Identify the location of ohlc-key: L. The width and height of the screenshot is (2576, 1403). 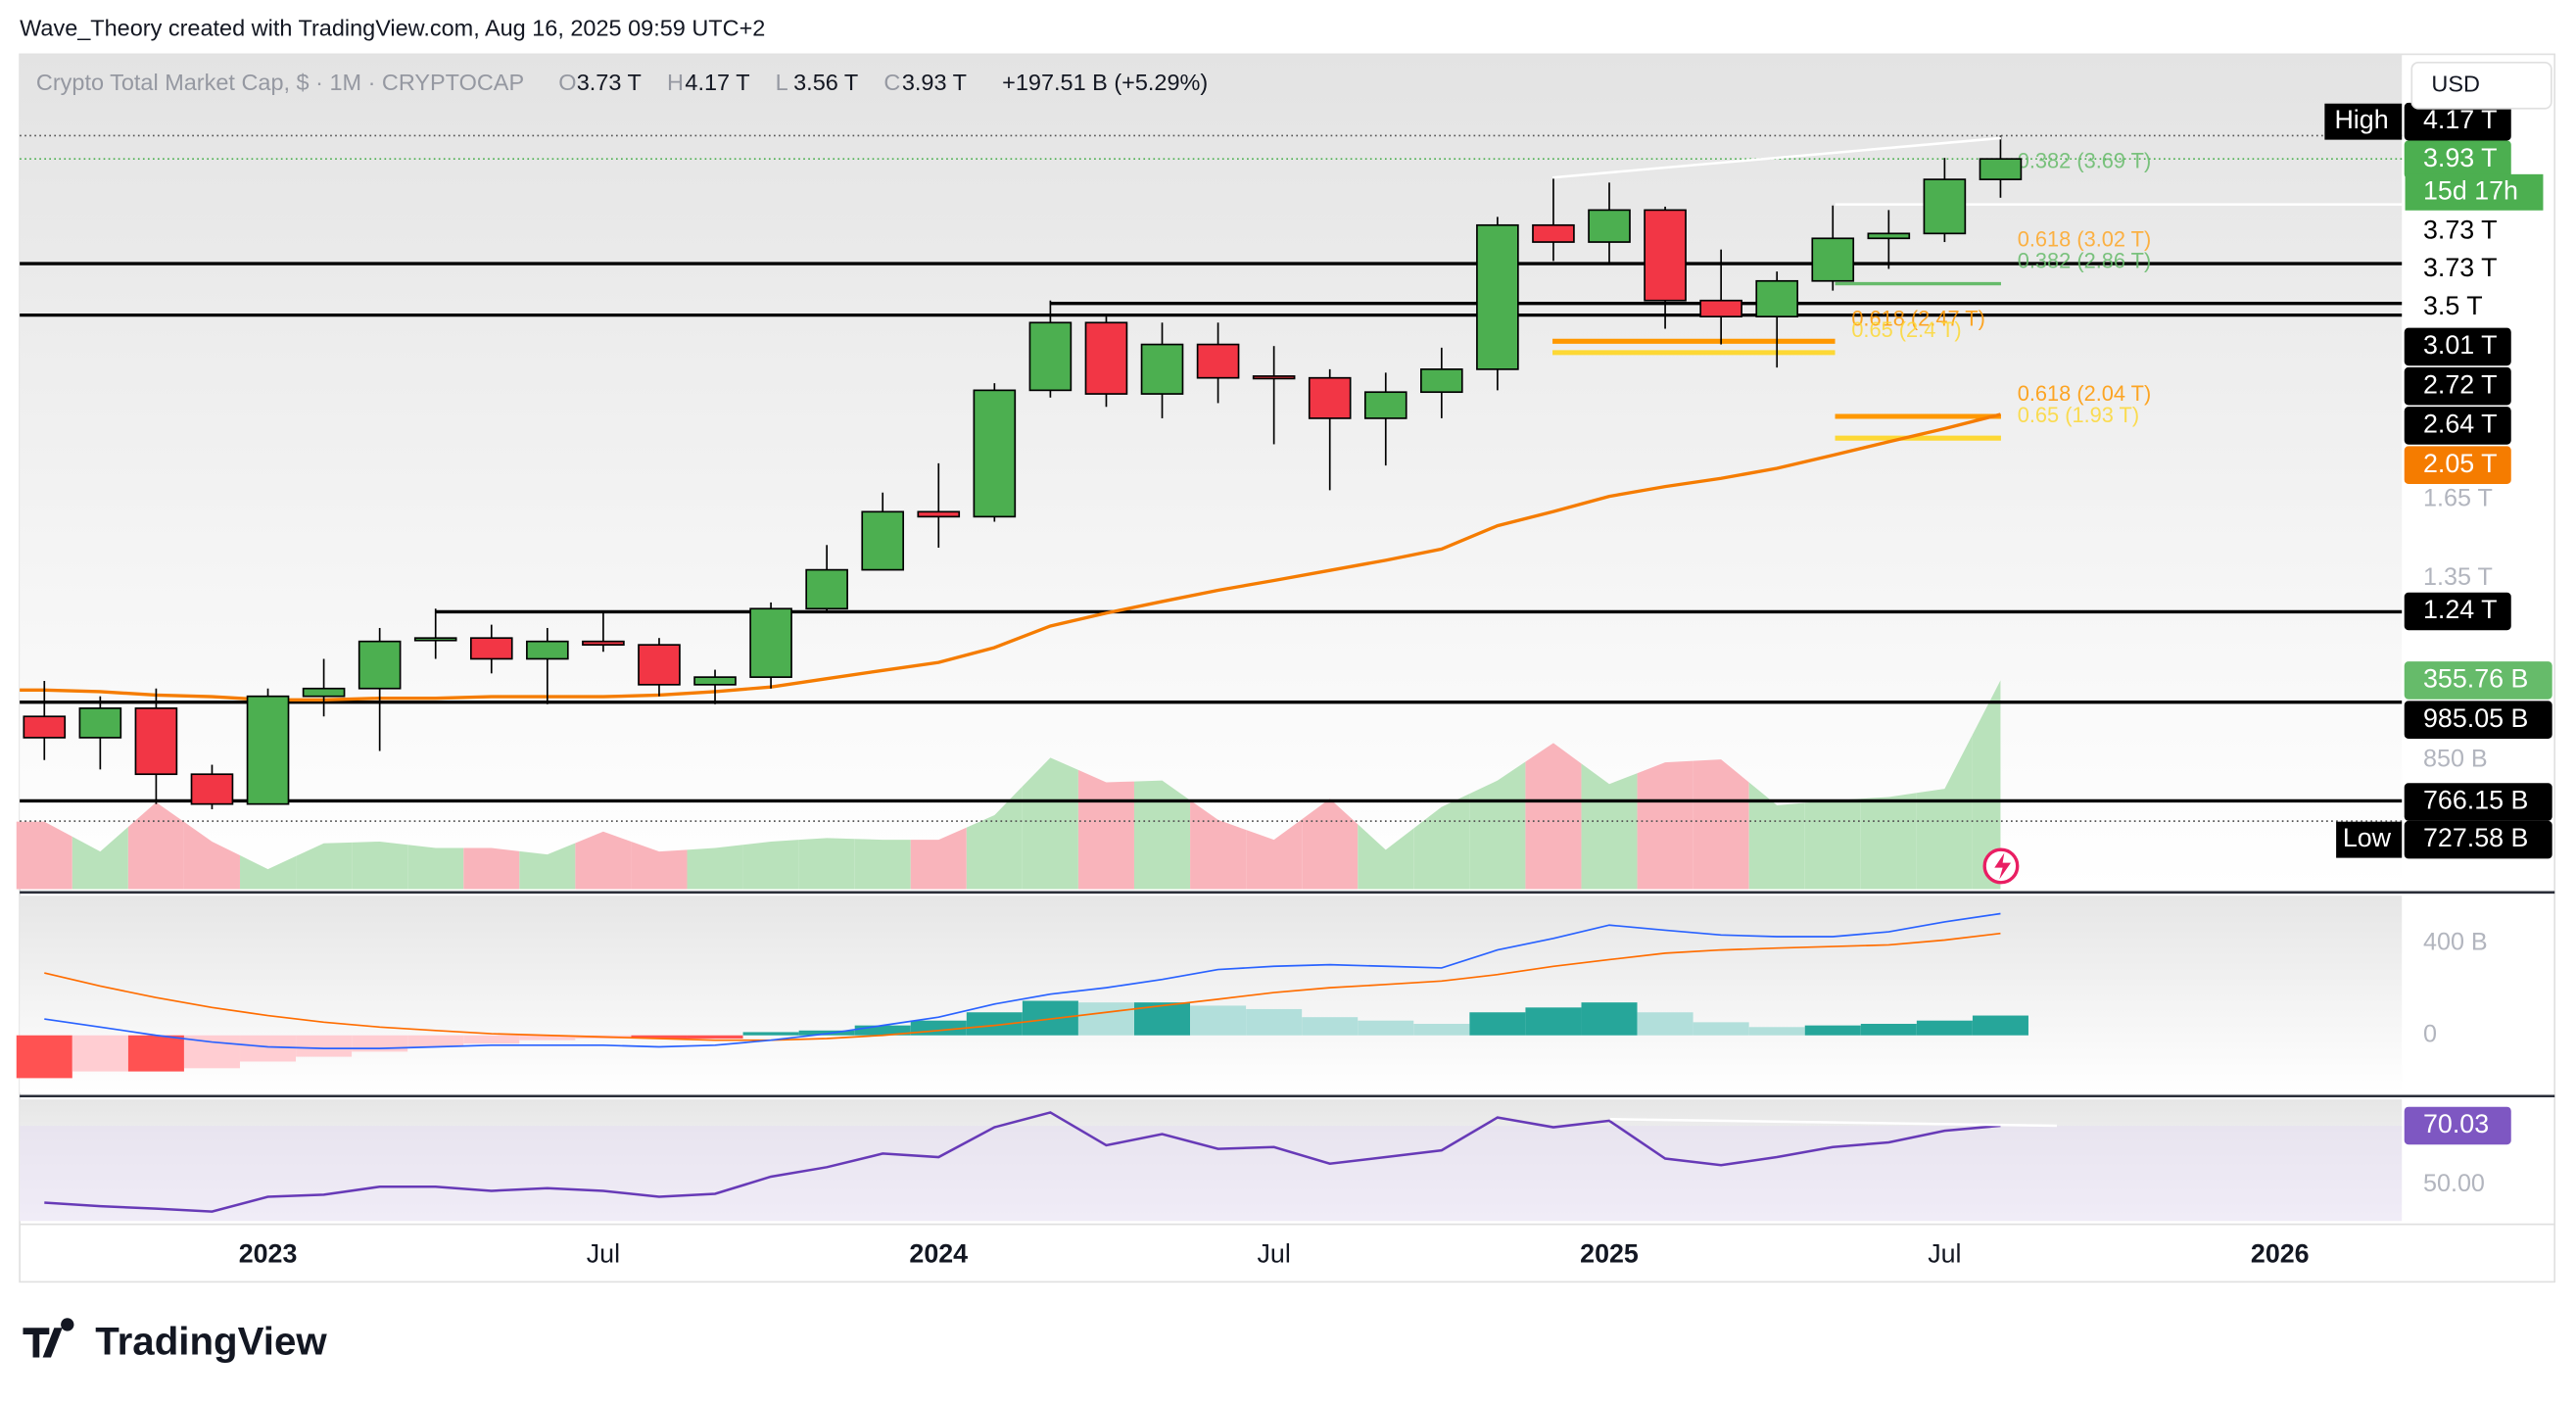
(782, 82).